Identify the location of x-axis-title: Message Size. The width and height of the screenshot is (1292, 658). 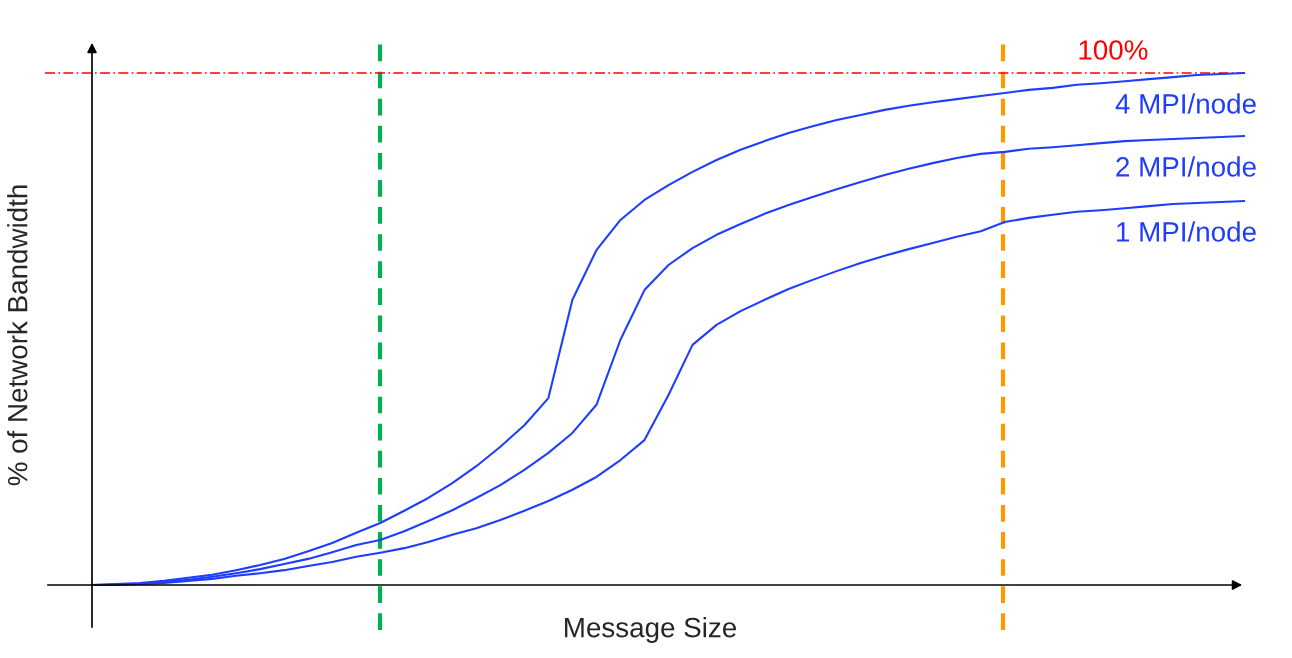
(650, 630).